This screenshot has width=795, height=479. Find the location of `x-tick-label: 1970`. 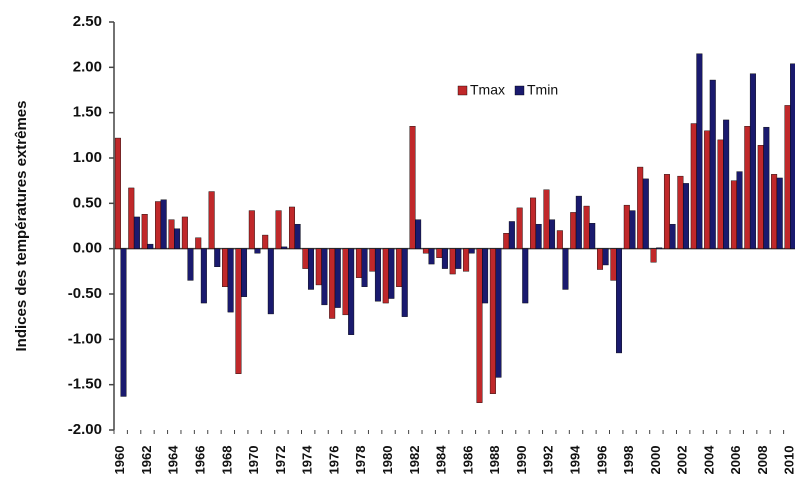

x-tick-label: 1970 is located at coordinates (253, 460).